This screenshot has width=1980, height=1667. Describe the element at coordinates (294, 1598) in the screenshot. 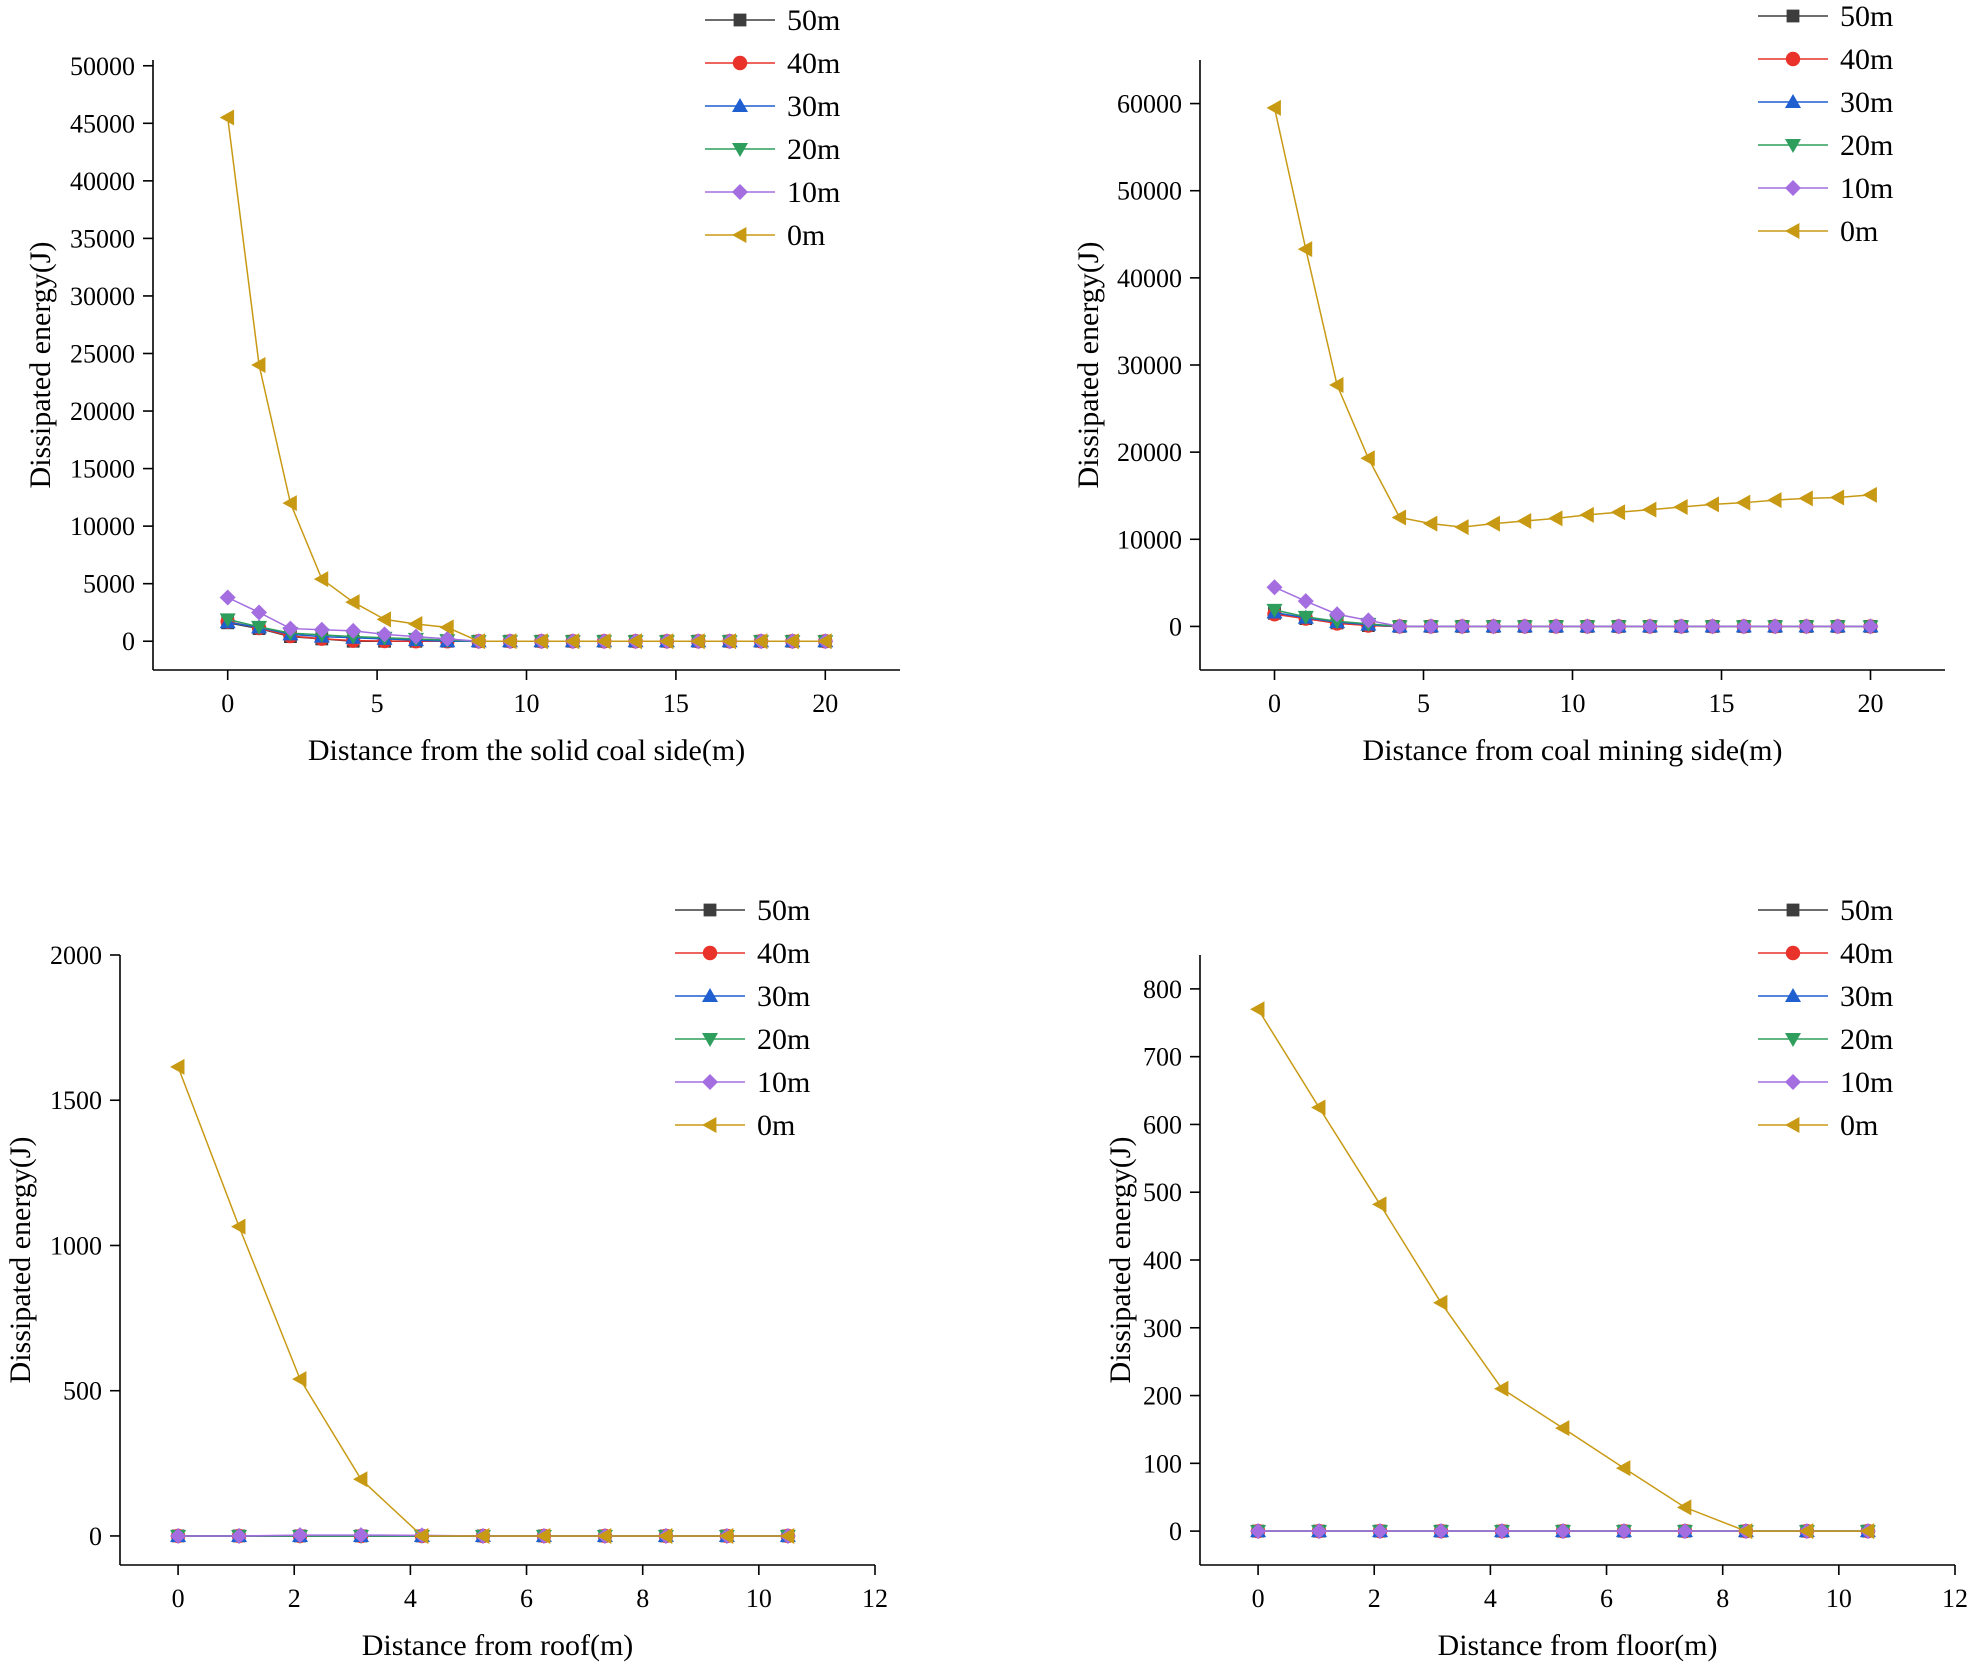

I see `x-tick-label: 2` at that location.